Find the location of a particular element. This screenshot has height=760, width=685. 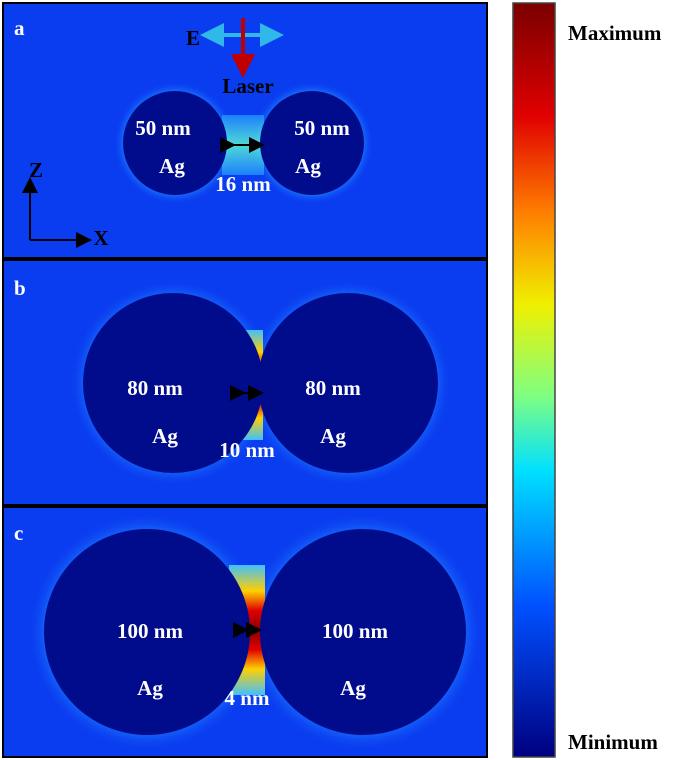

axis-x: X is located at coordinates (100, 238).